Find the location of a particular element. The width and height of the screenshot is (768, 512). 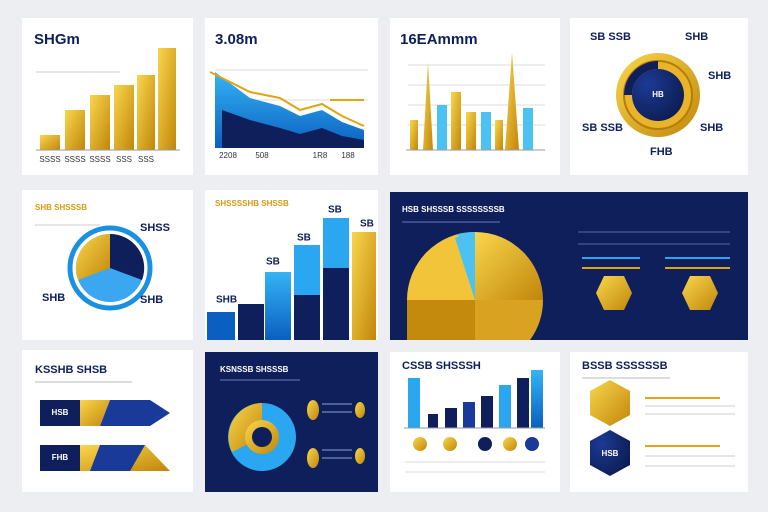

label: SHGm is located at coordinates (57, 39).